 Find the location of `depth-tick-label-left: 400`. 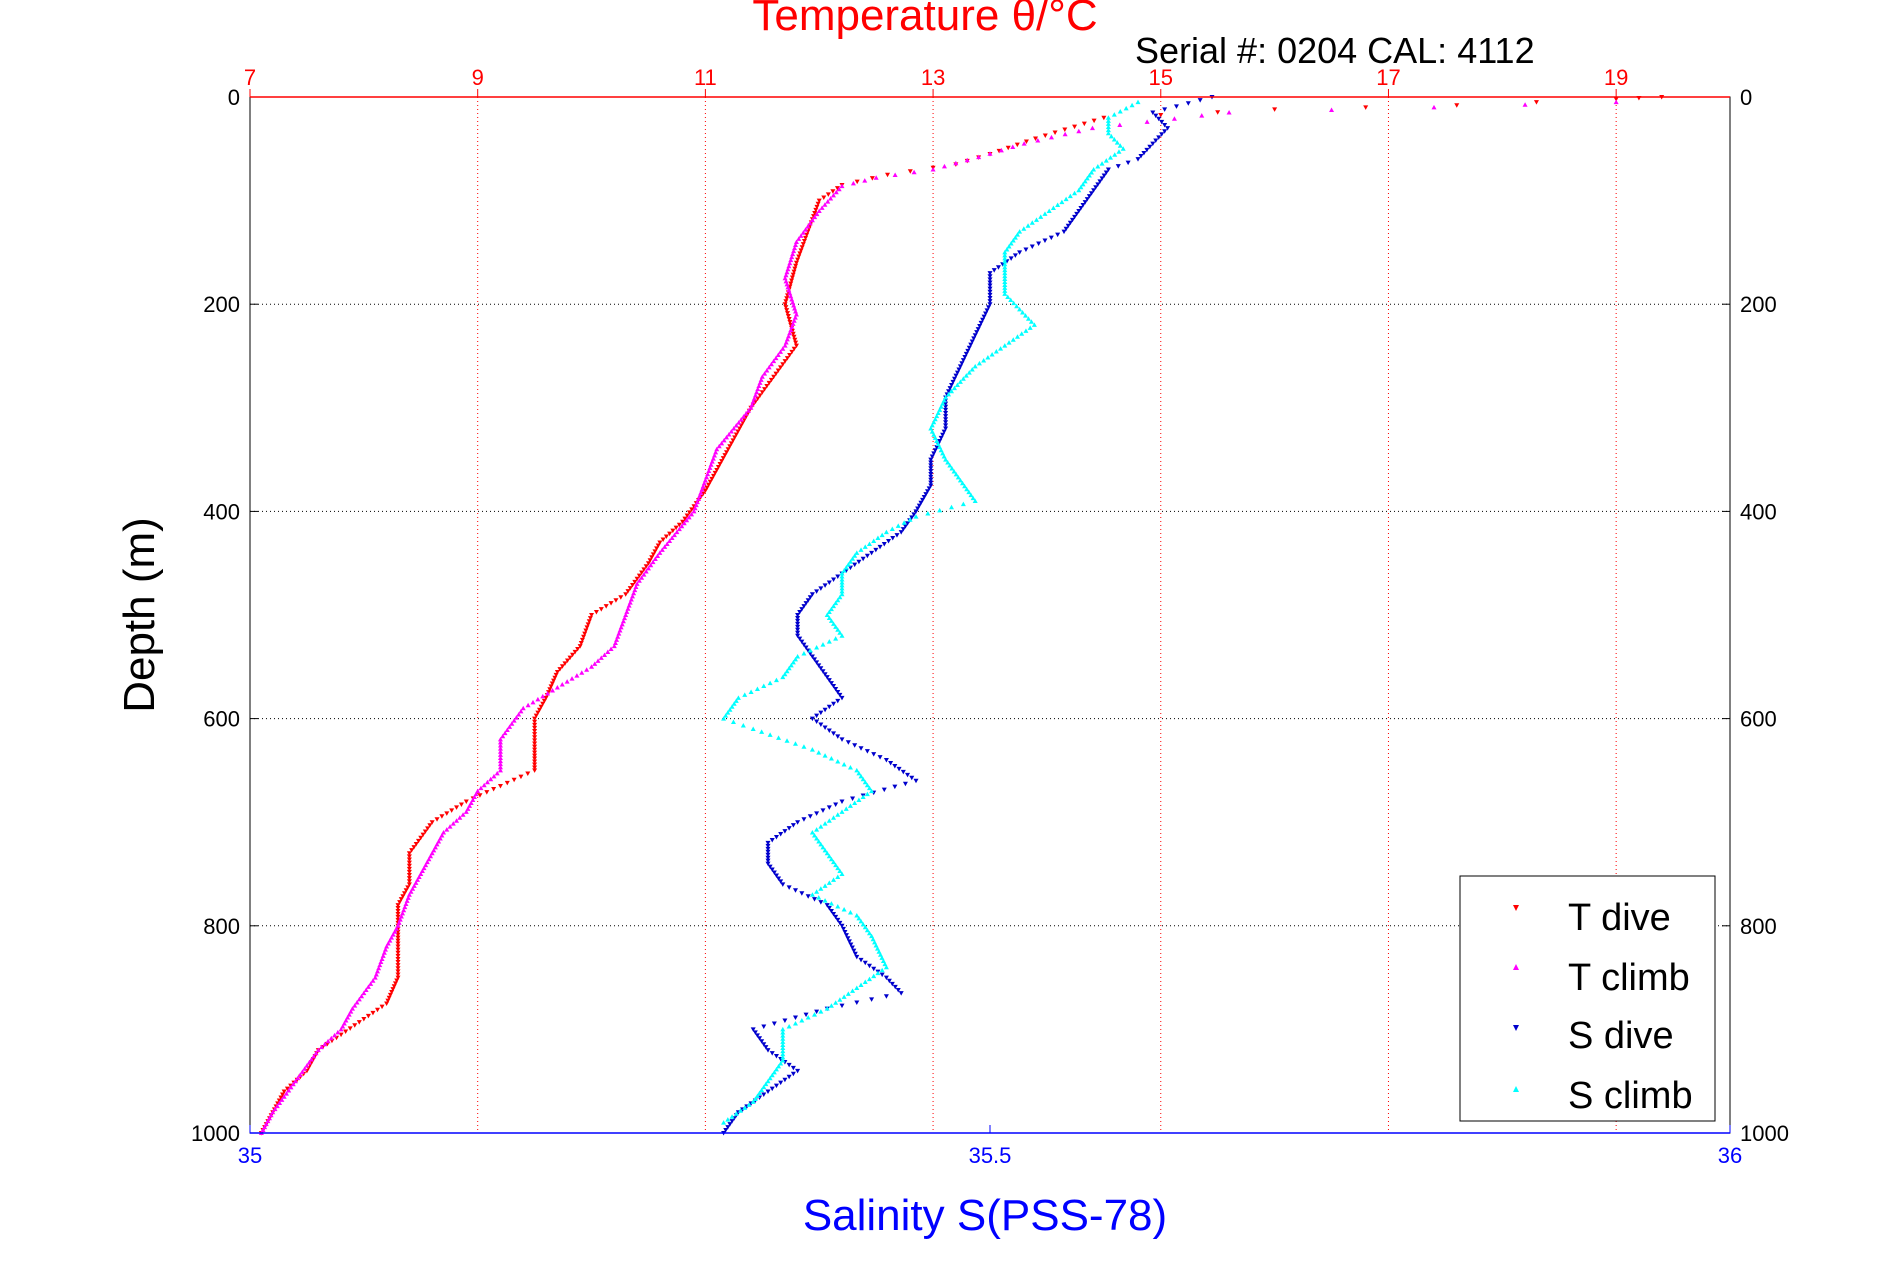

depth-tick-label-left: 400 is located at coordinates (221, 511).